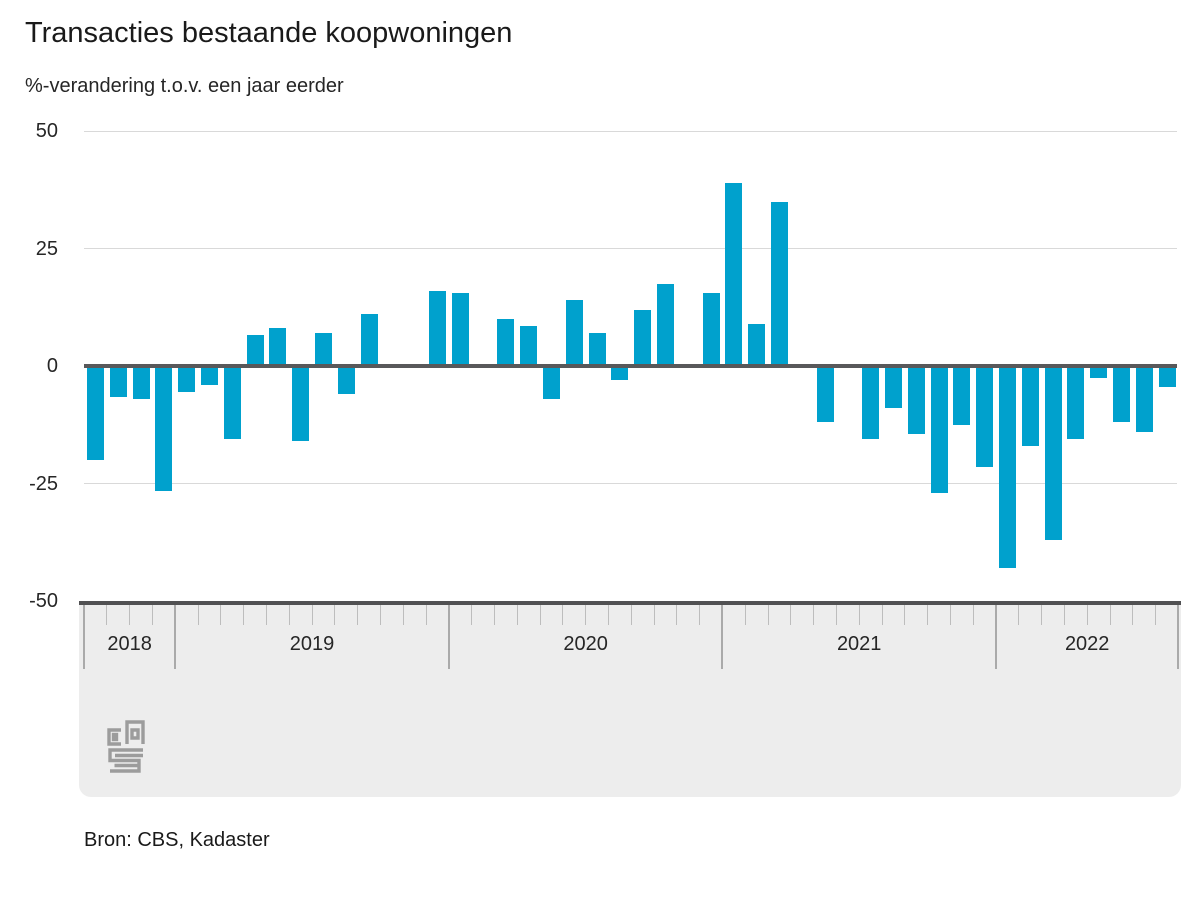 The height and width of the screenshot is (900, 1200). What do you see at coordinates (52, 366) in the screenshot?
I see `y-tick-label: 0` at bounding box center [52, 366].